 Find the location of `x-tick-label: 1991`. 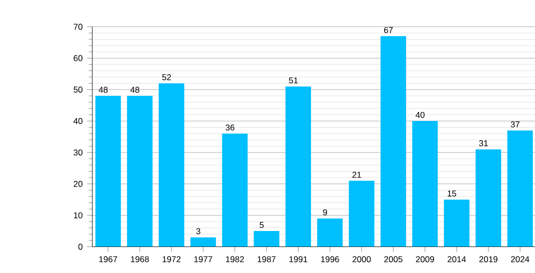

x-tick-label: 1991 is located at coordinates (298, 259).